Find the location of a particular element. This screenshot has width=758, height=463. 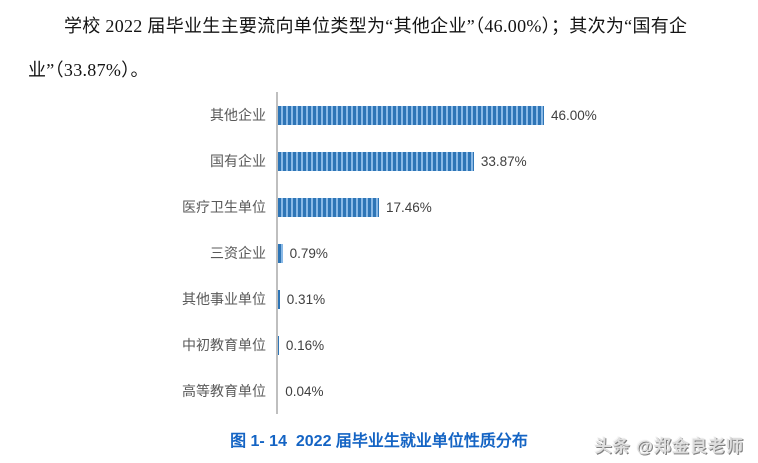

category-label: 其他事业单位 is located at coordinates (224, 299).